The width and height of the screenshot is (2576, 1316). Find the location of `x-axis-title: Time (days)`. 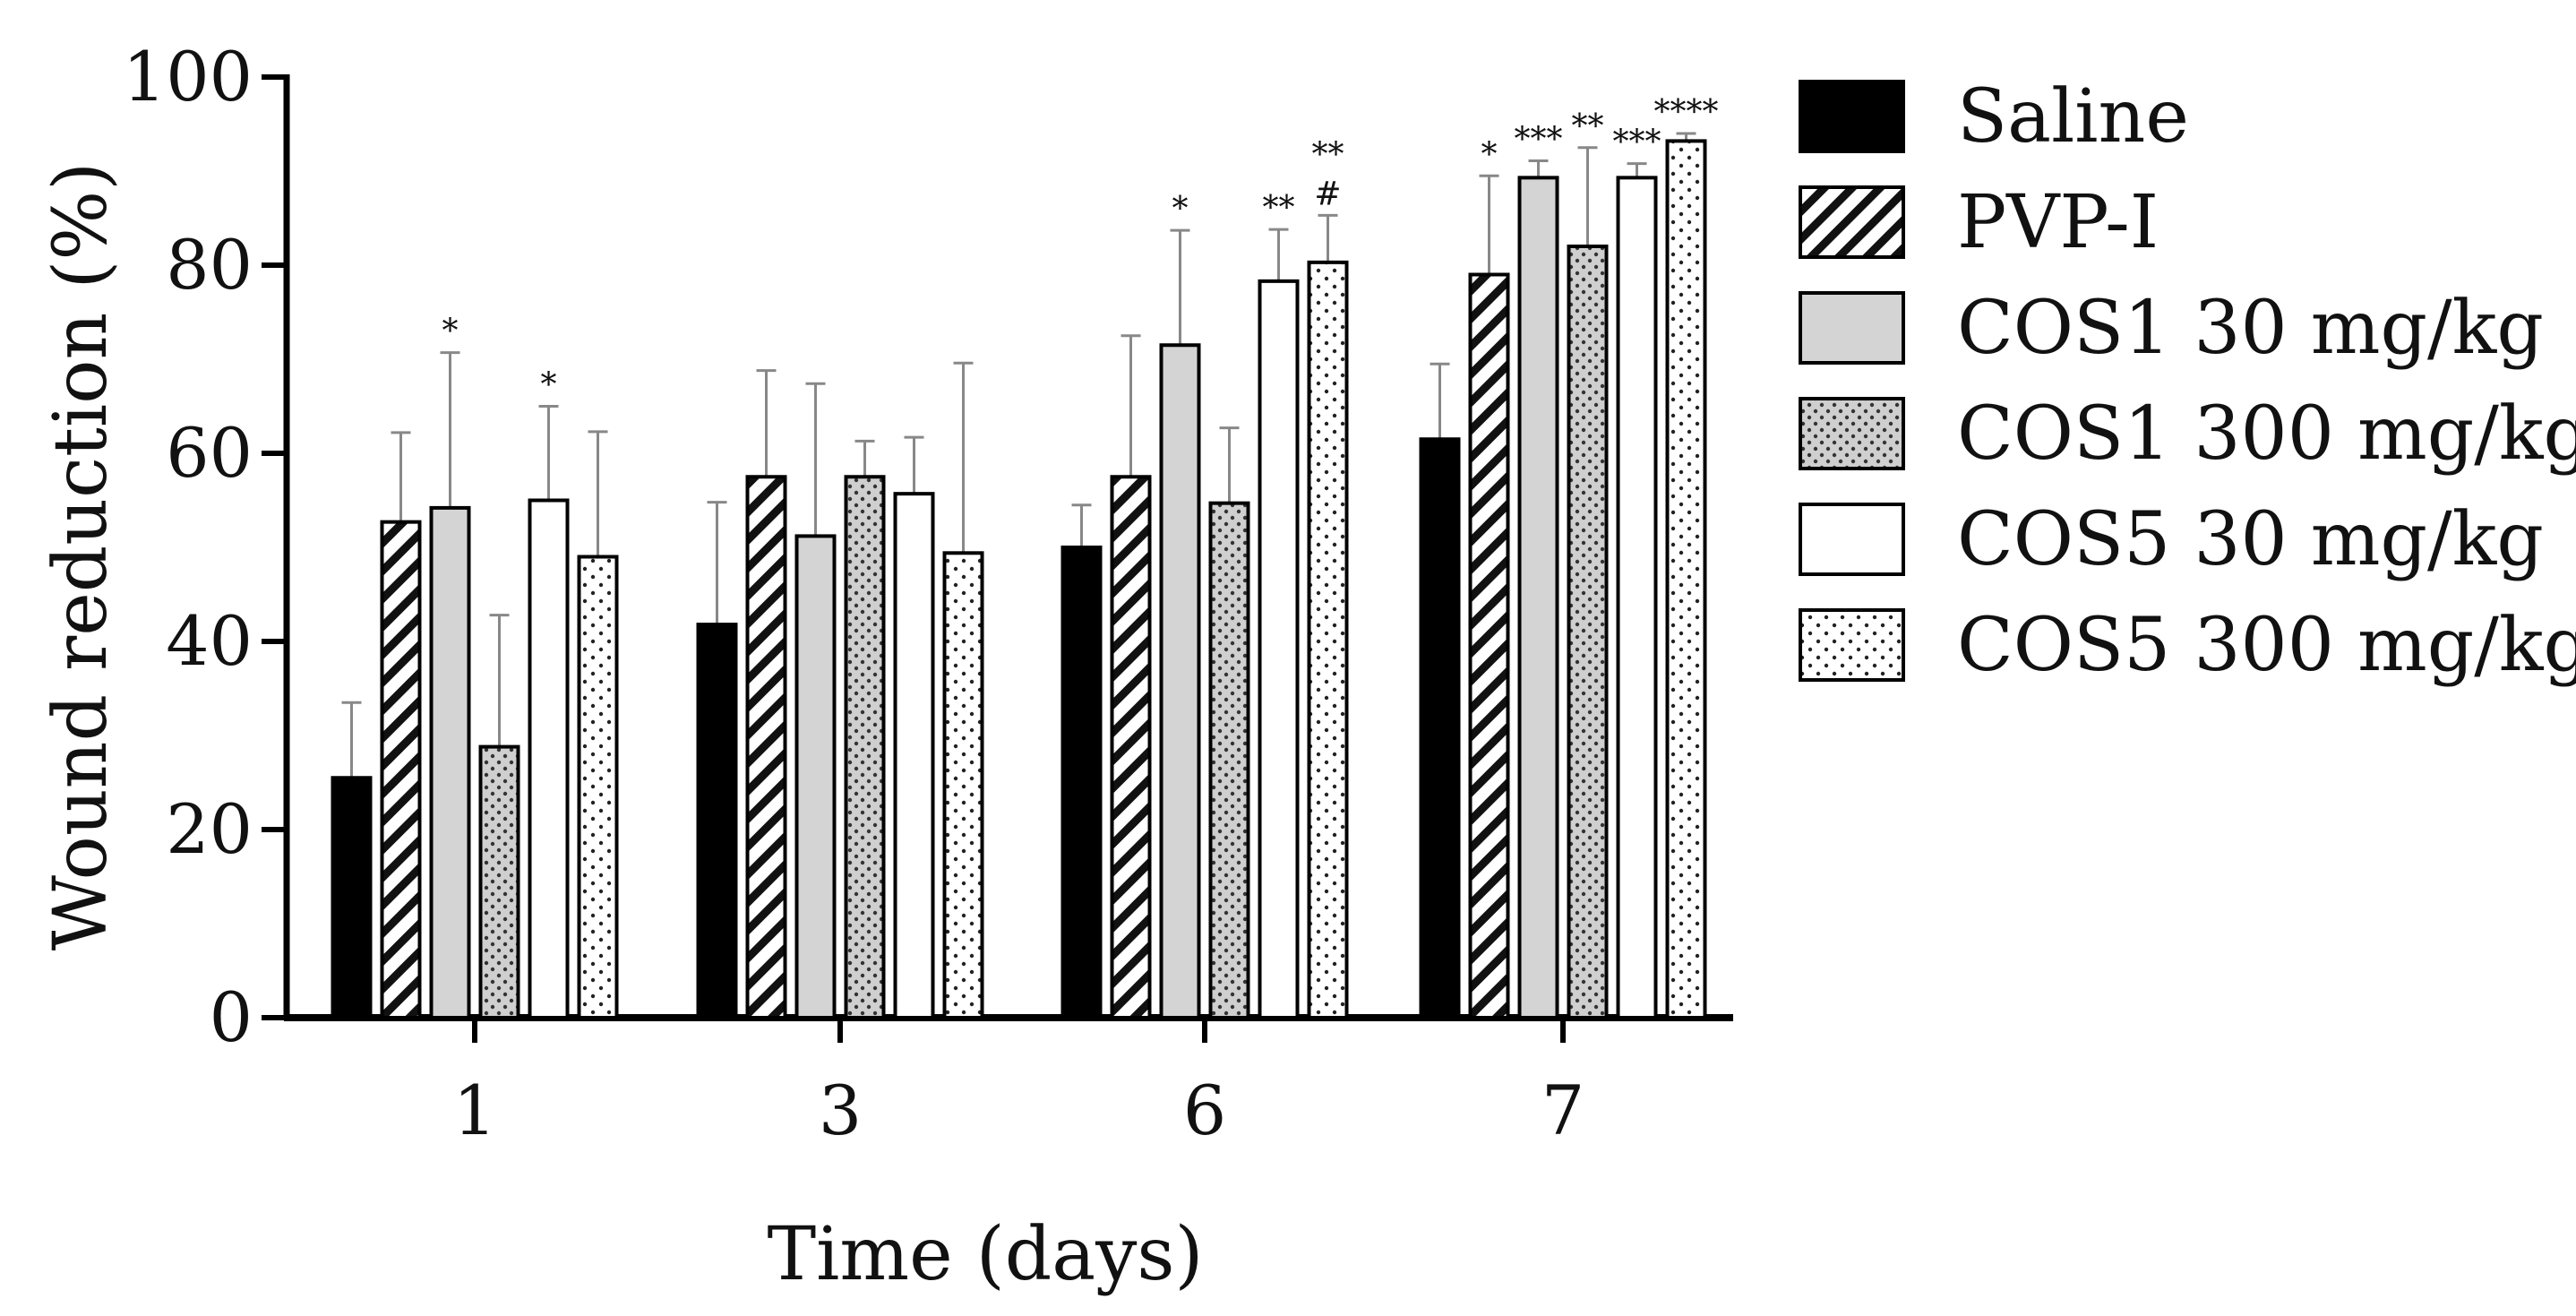

x-axis-title: Time (days) is located at coordinates (985, 1254).